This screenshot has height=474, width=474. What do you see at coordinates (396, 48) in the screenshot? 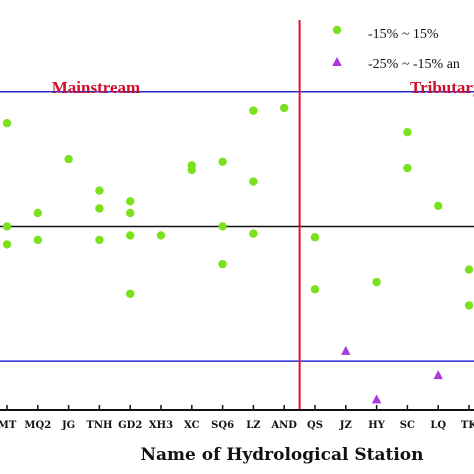
I see `legend: -15% ~ 15% -25% ~ -15% an` at bounding box center [396, 48].